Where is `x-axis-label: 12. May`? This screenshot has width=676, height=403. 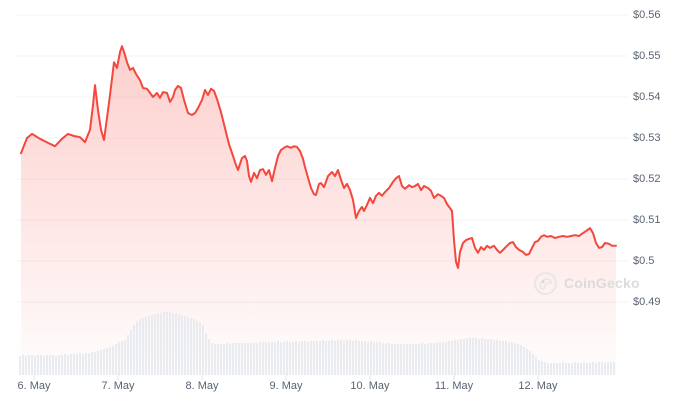
x-axis-label: 12. May is located at coordinates (538, 386).